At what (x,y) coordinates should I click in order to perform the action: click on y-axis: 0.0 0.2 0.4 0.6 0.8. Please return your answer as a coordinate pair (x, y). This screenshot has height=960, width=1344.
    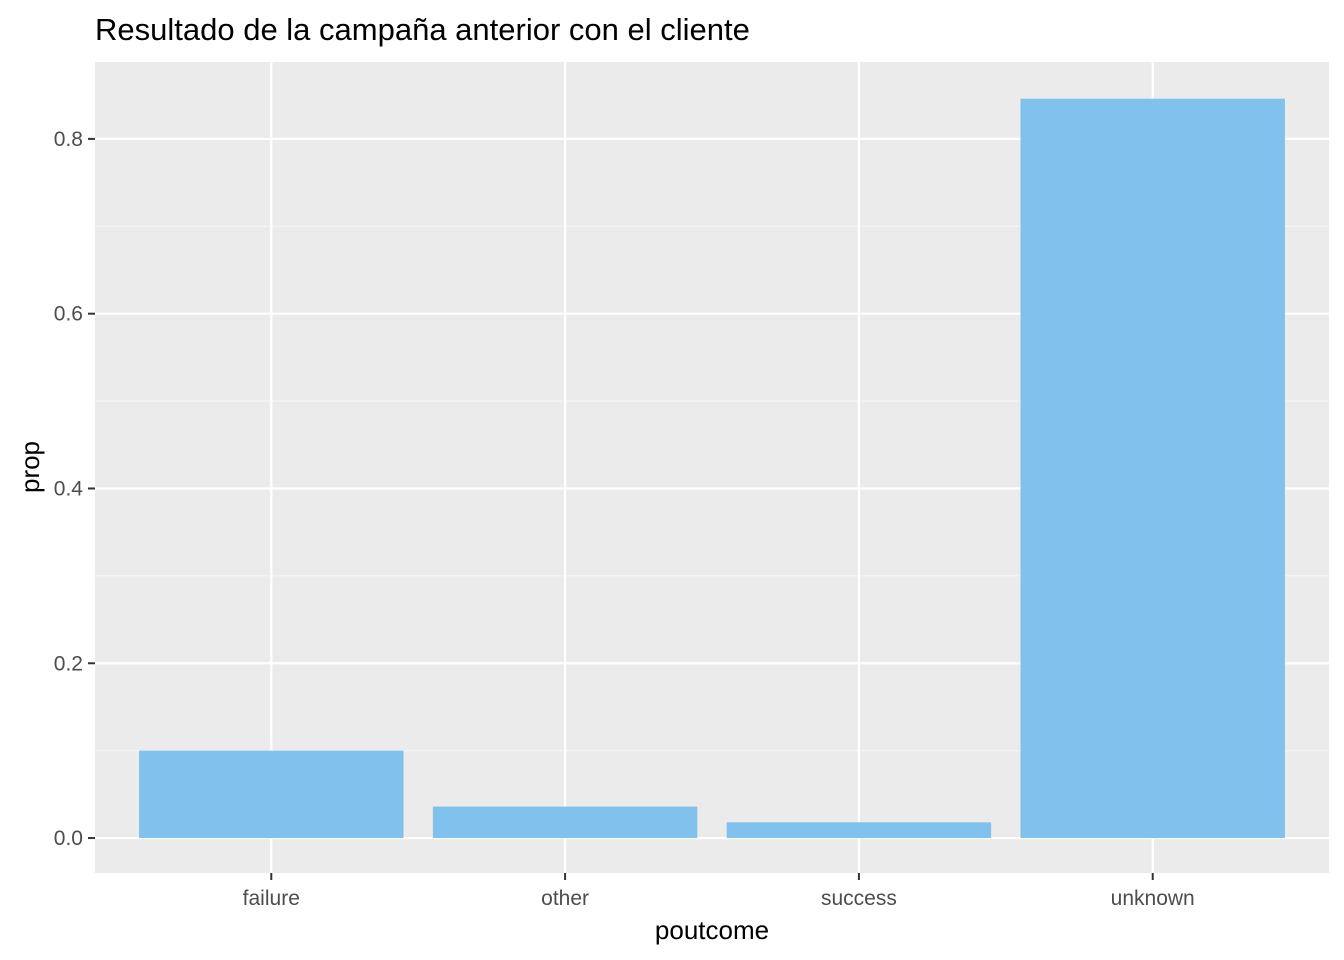
    Looking at the image, I should click on (74, 489).